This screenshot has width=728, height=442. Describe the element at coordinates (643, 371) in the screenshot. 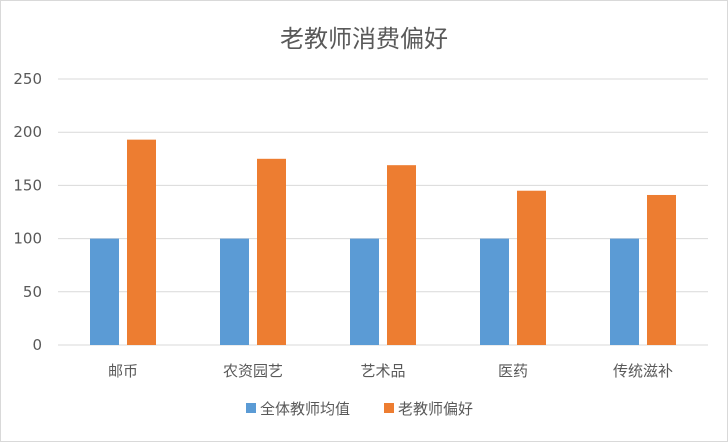

I see `x-tick-label: 传统滋补` at that location.